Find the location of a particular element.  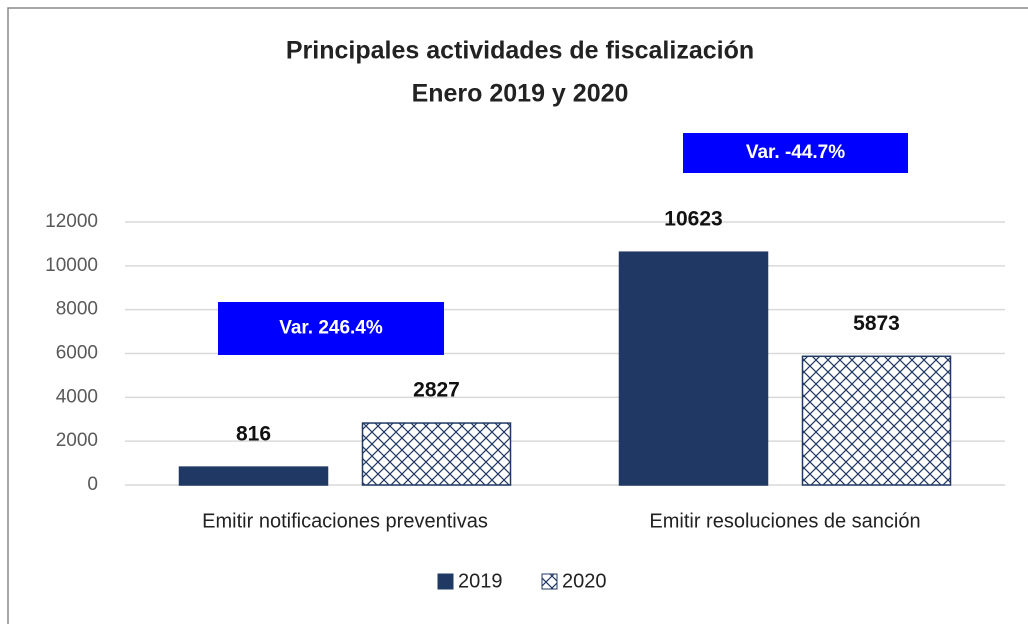

data-label: 2827 is located at coordinates (436, 390).